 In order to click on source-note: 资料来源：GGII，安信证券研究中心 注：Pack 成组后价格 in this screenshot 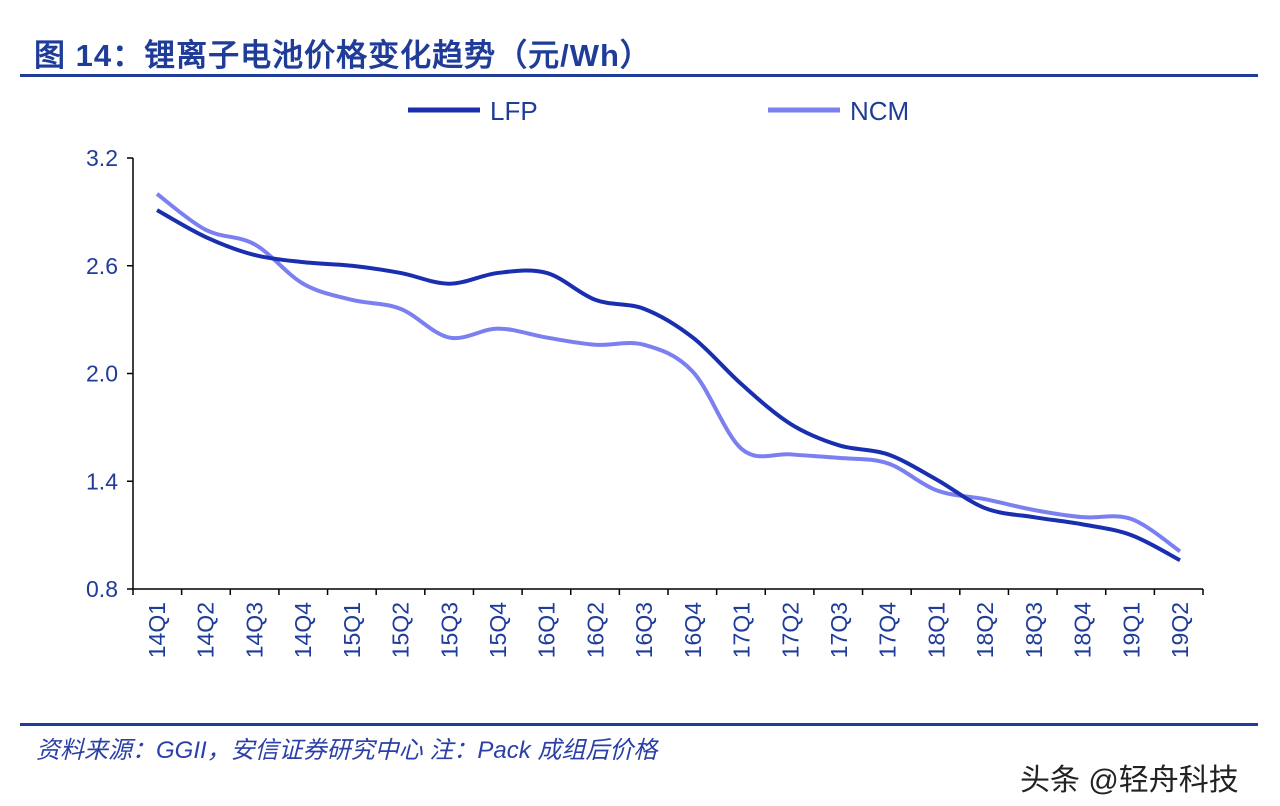, I will do `click(347, 750)`.